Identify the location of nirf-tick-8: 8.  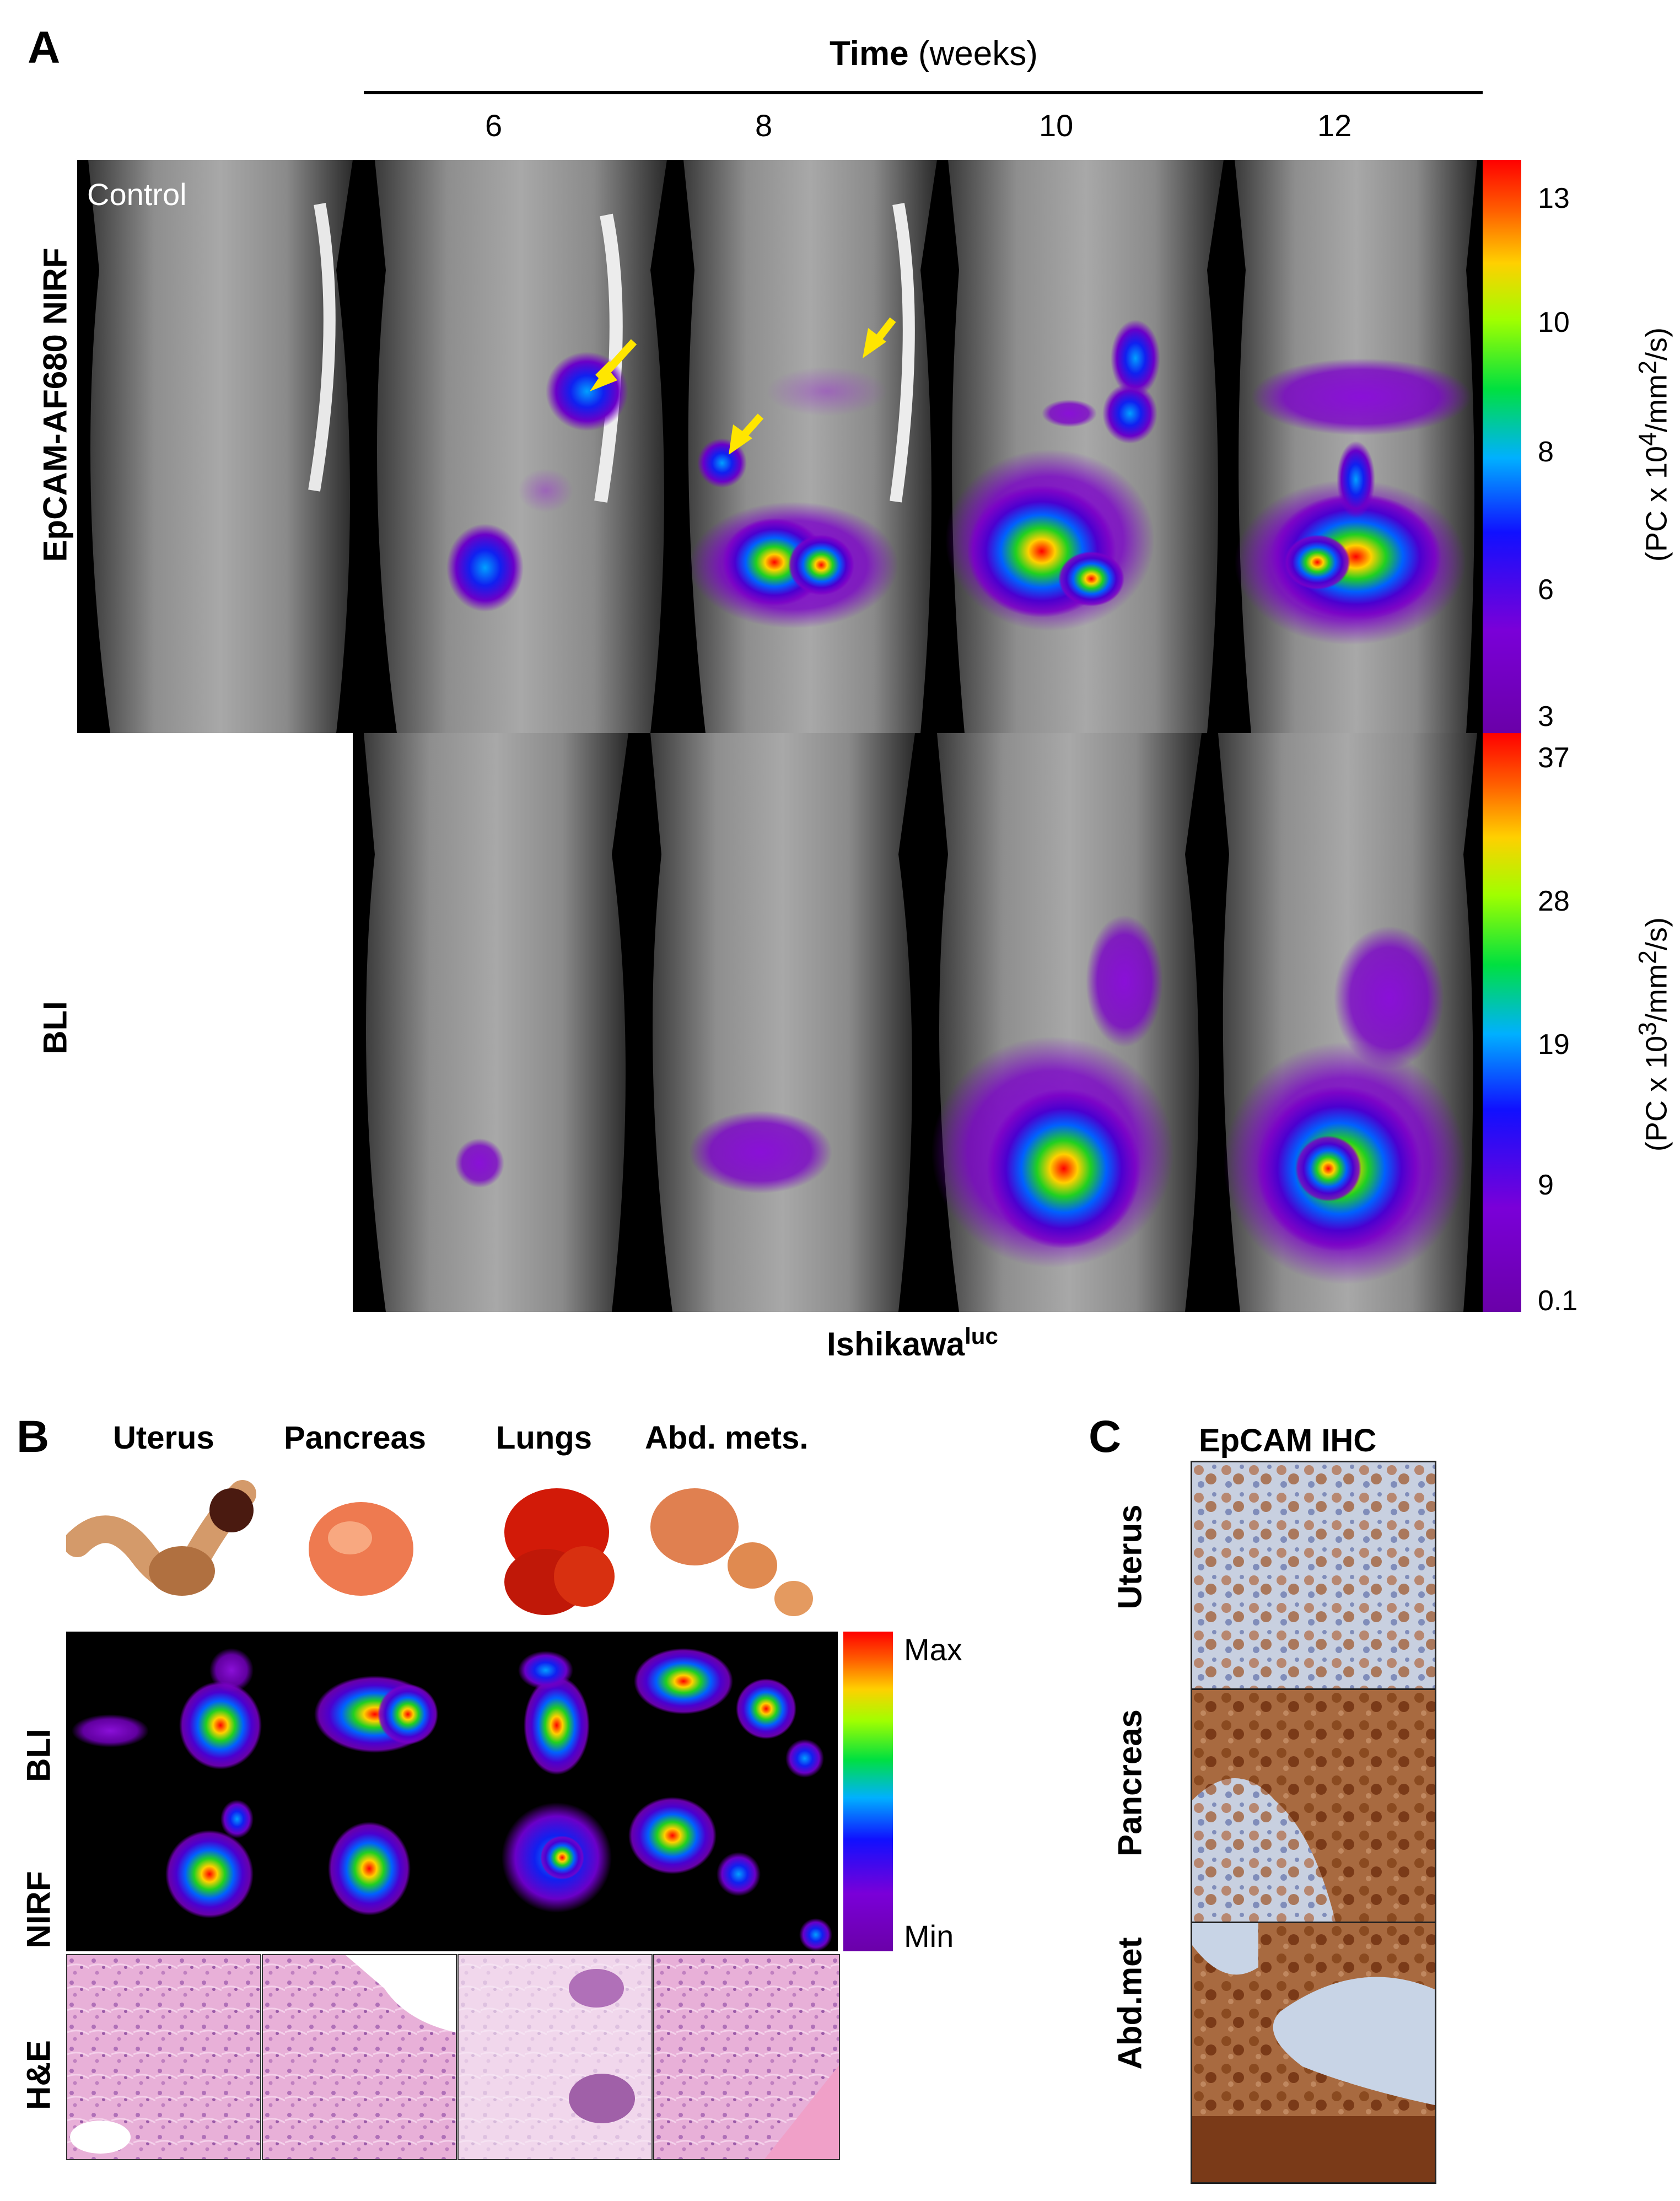
(1546, 452).